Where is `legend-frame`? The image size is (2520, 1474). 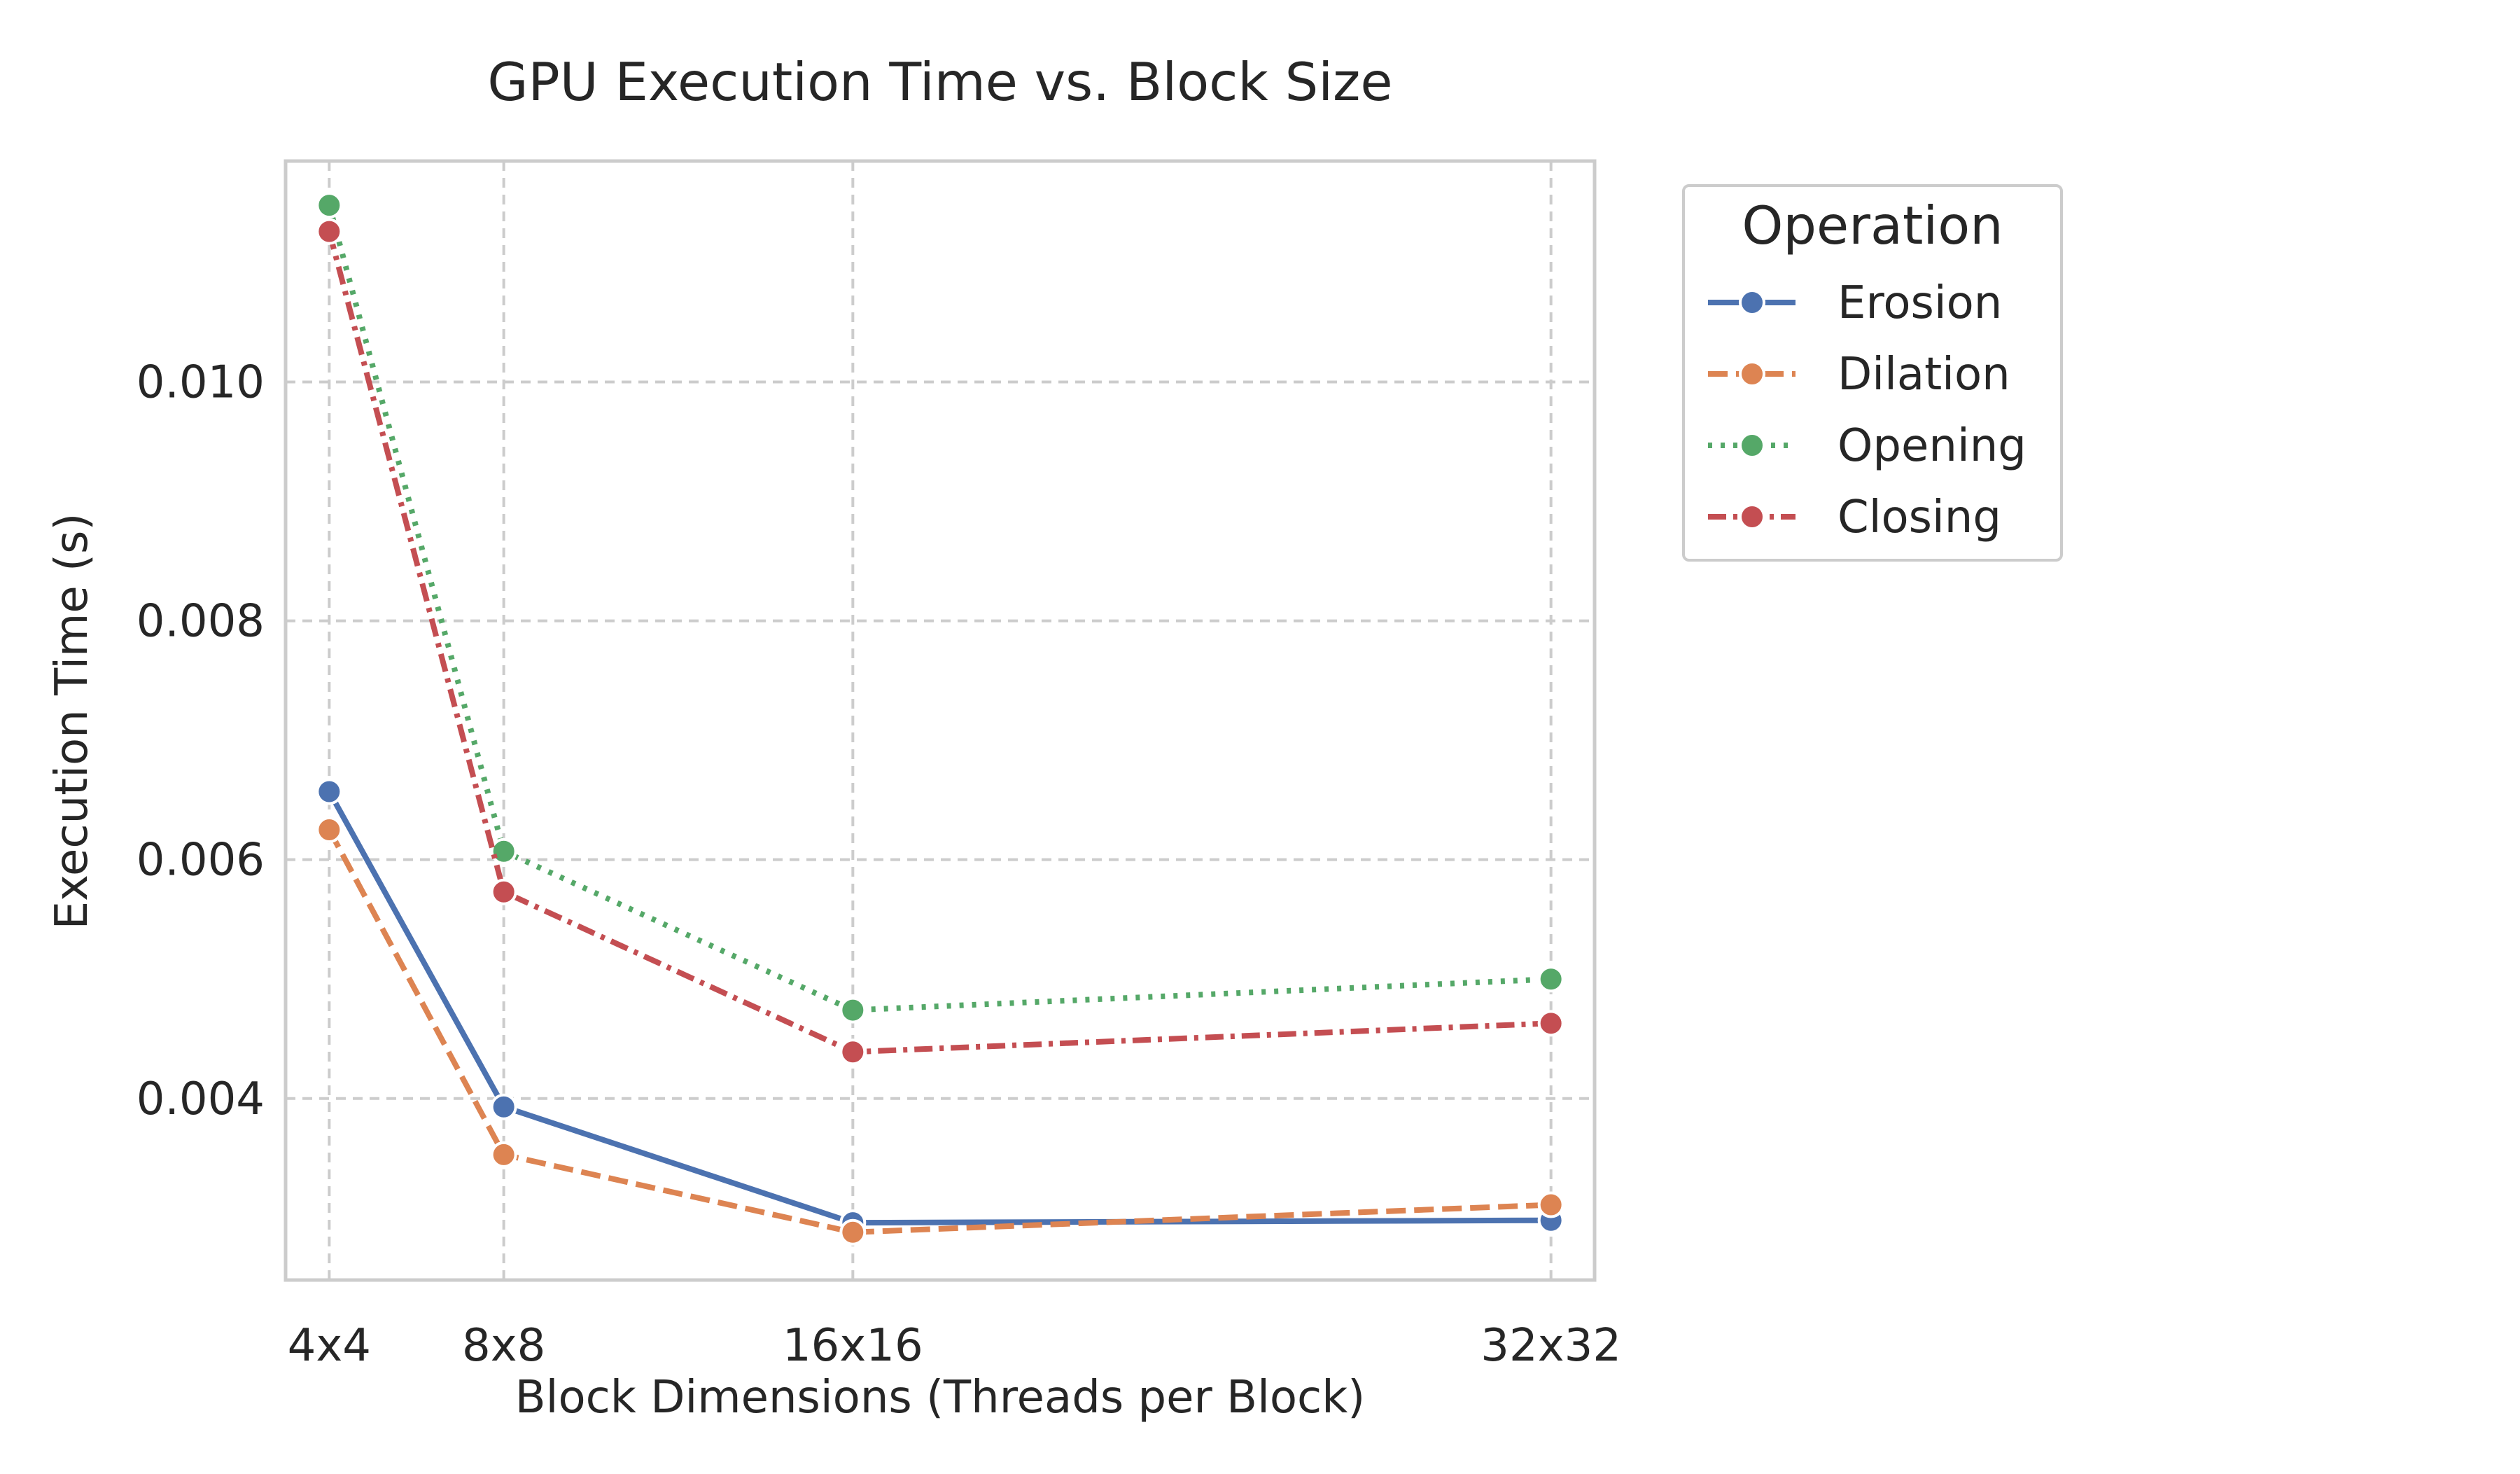 legend-frame is located at coordinates (1872, 373).